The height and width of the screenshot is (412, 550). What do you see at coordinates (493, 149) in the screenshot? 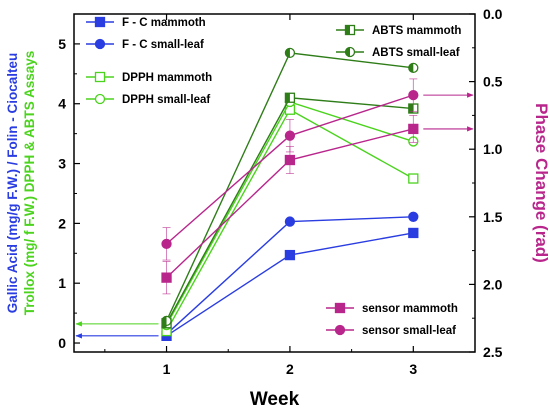
I see `y-right-tick-label: 1.0` at bounding box center [493, 149].